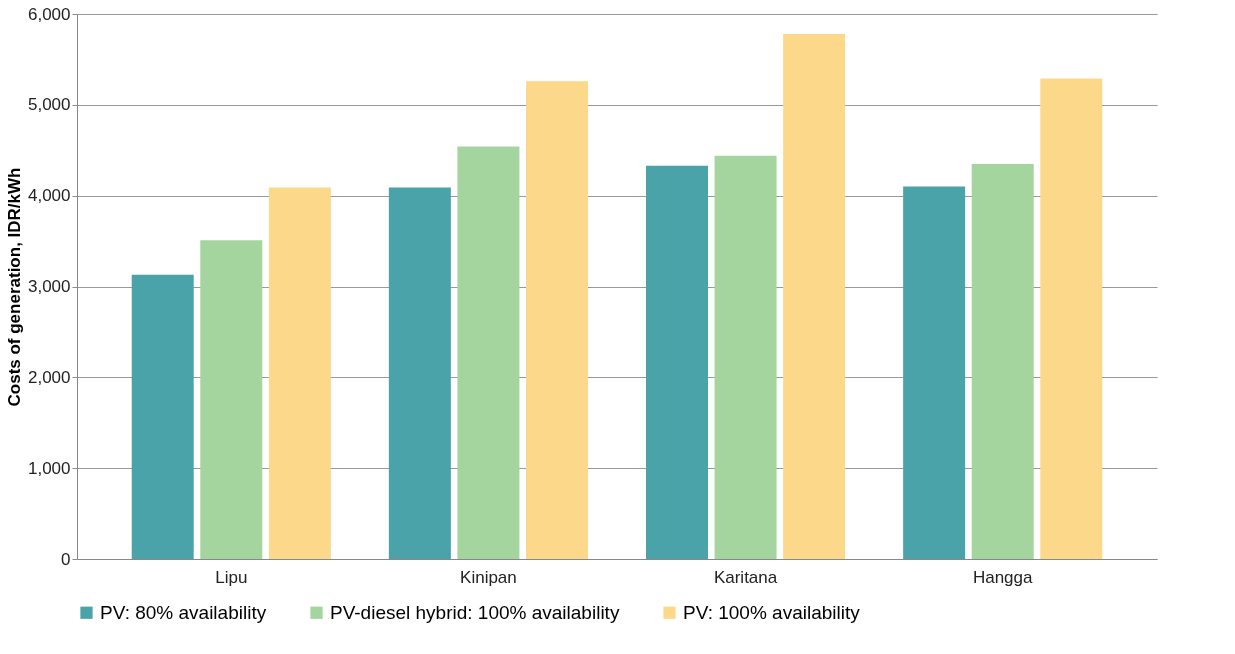 Image resolution: width=1235 pixels, height=654 pixels. Describe the element at coordinates (1003, 577) in the screenshot. I see `x-tick-label: Hangga` at that location.